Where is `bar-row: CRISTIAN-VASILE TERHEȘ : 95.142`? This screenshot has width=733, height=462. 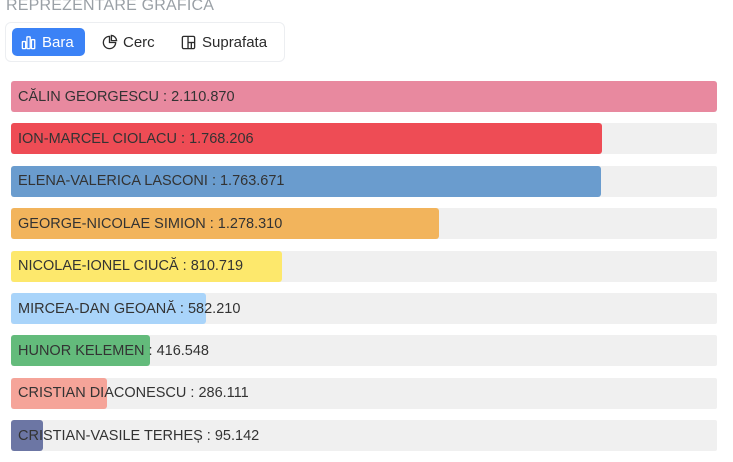 bar-row: CRISTIAN-VASILE TERHEȘ : 95.142 is located at coordinates (364, 436).